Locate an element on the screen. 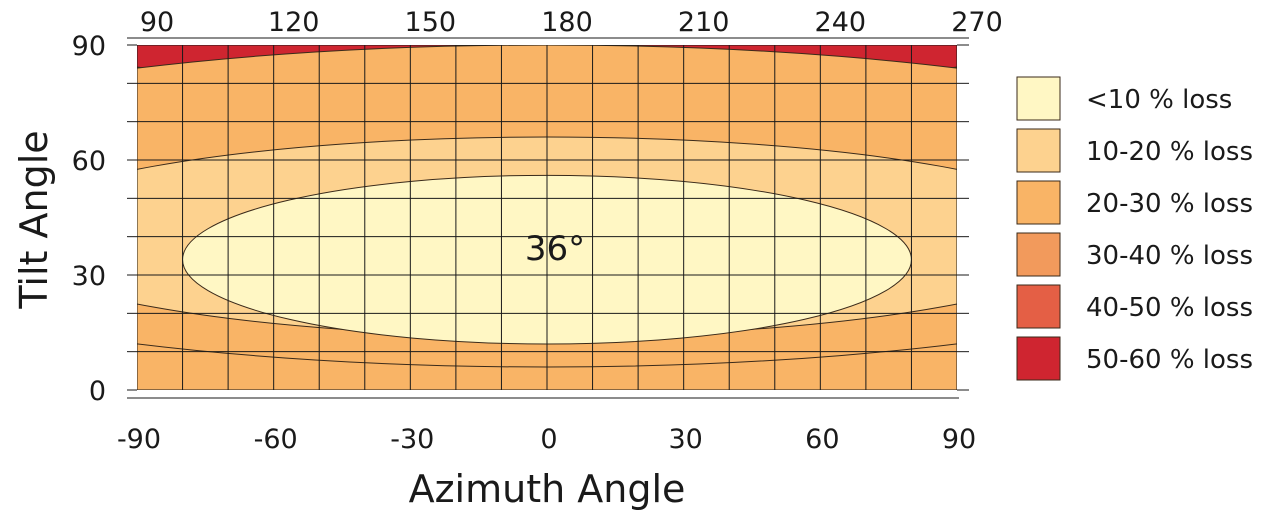 The width and height of the screenshot is (1269, 515). legend-label: 10-20 % loss is located at coordinates (1169, 152).